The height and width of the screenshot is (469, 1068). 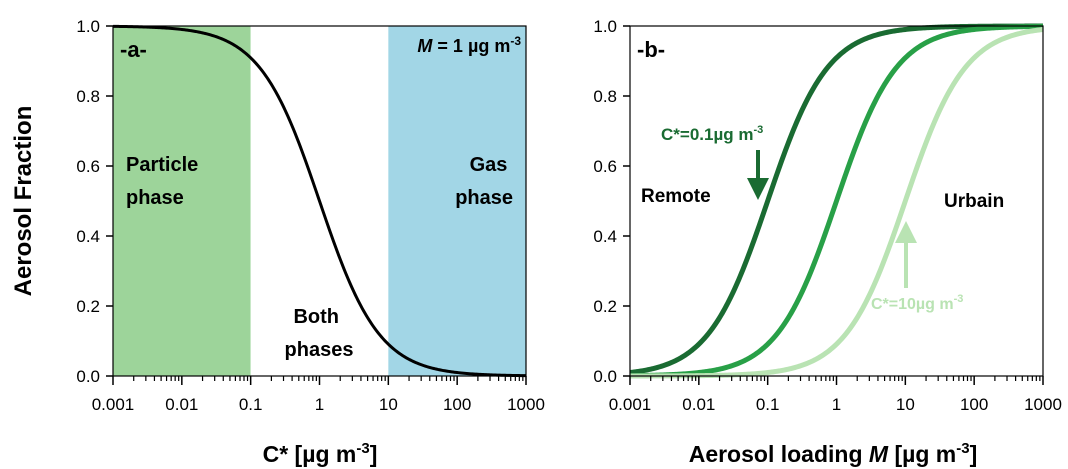 What do you see at coordinates (181, 404) in the screenshot?
I see `axis-a-x-tick-label: 0.01` at bounding box center [181, 404].